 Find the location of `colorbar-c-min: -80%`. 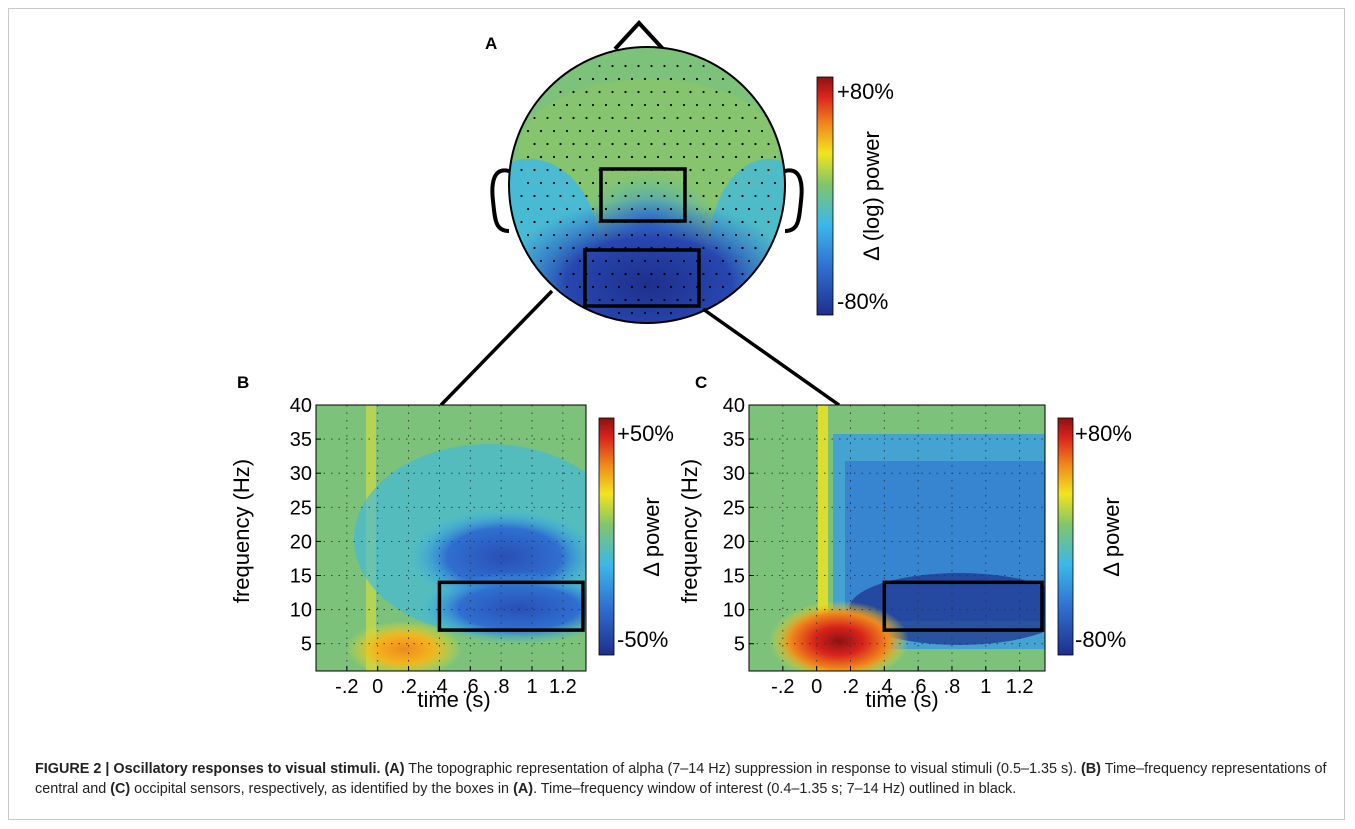

colorbar-c-min: -80% is located at coordinates (1100, 639).